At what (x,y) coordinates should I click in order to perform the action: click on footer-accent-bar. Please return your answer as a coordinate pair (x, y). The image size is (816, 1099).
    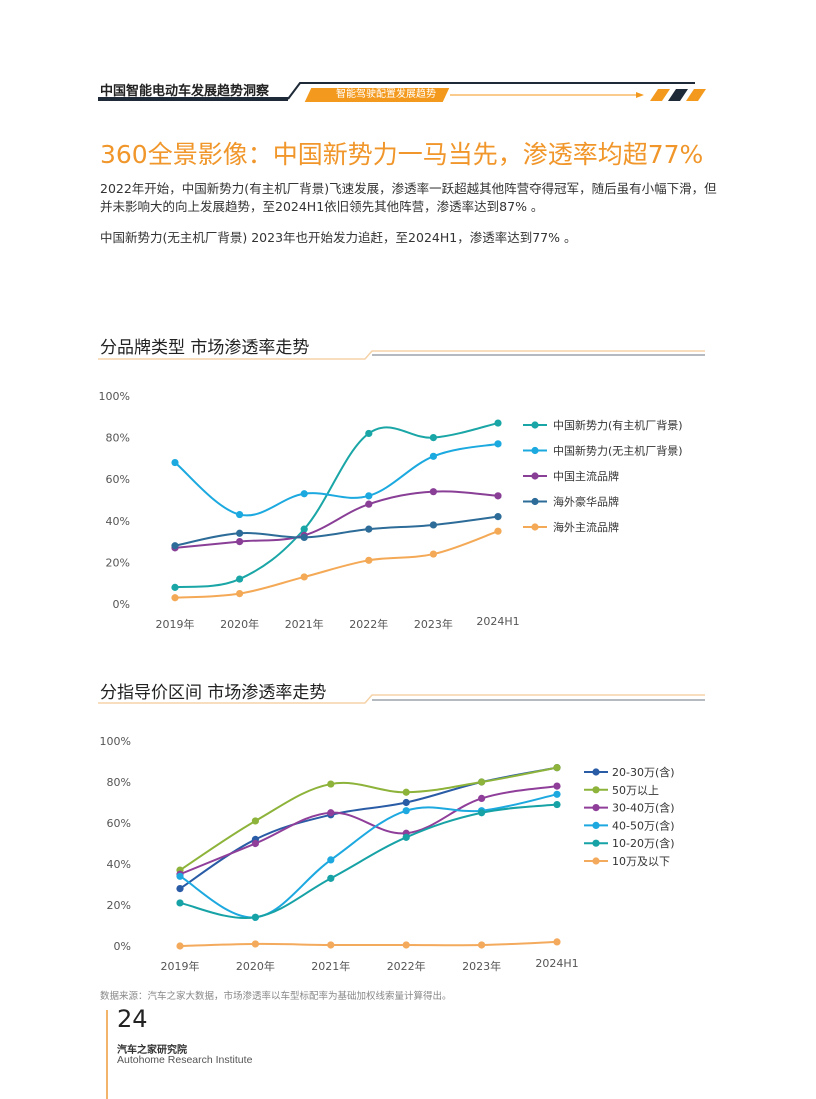
    Looking at the image, I should click on (107, 1054).